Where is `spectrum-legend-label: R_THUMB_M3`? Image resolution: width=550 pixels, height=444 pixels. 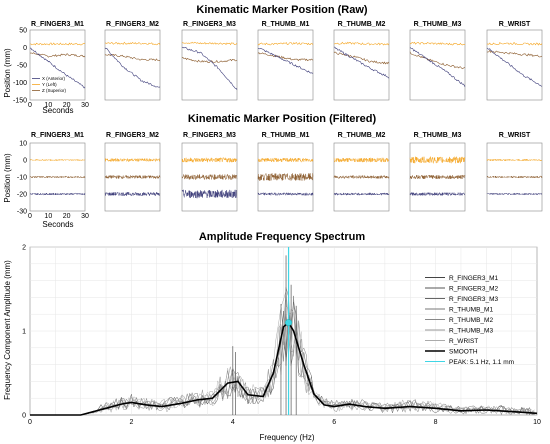 spectrum-legend-label: R_THUMB_M3 is located at coordinates (471, 331).